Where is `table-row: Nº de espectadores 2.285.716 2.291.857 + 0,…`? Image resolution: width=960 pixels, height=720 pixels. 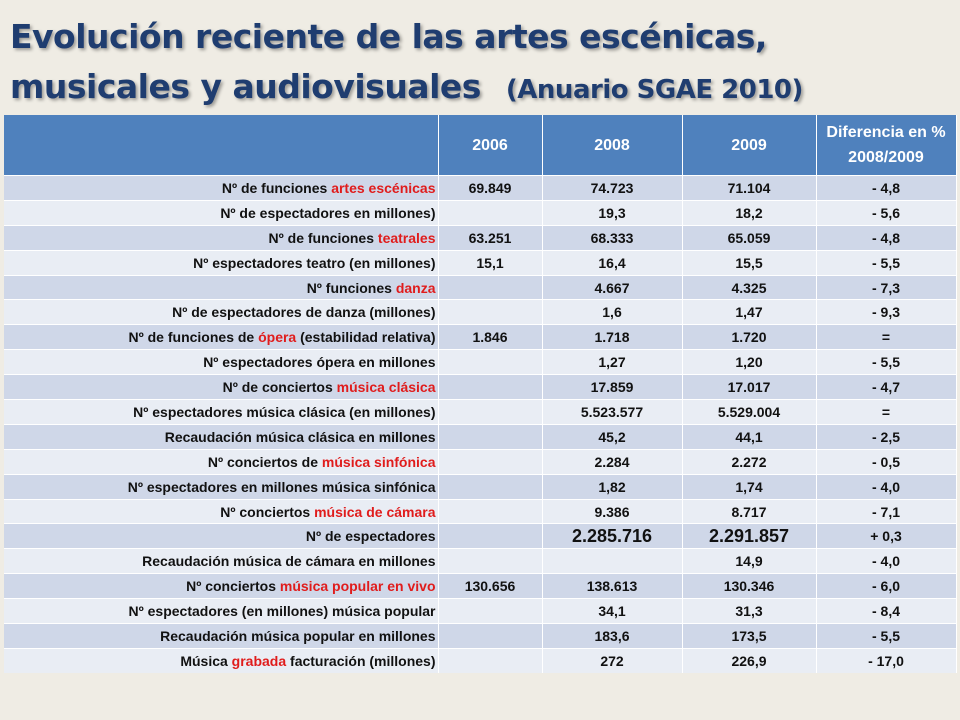 table-row: Nº de espectadores 2.285.716 2.291.857 + 0,… is located at coordinates (480, 536).